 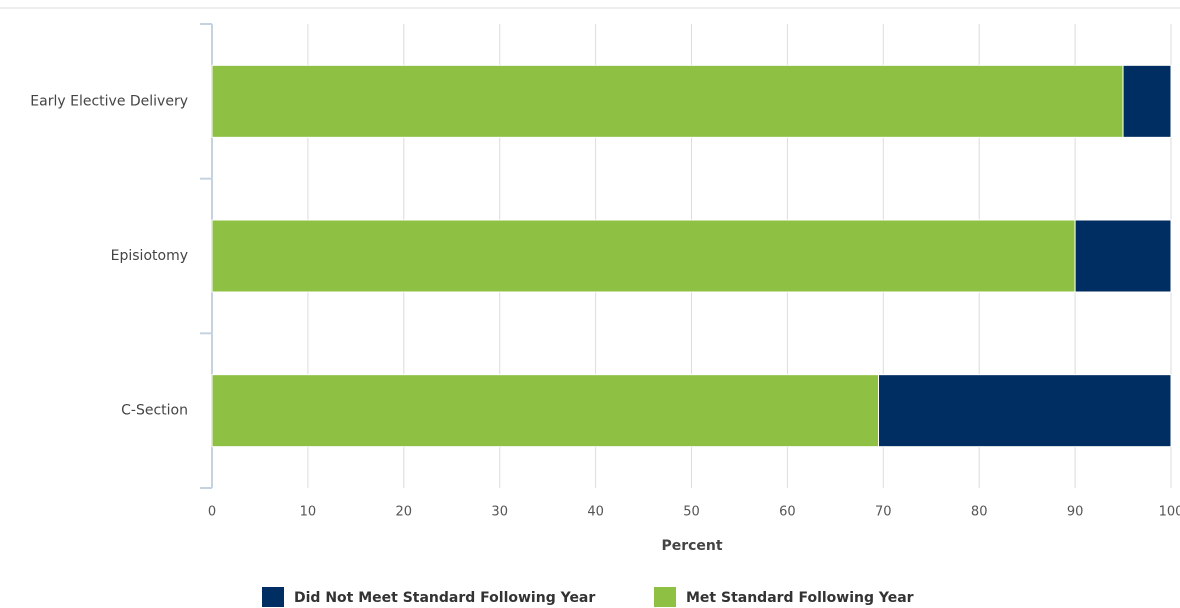 I want to click on x-axis-title: Percent, so click(x=691, y=546).